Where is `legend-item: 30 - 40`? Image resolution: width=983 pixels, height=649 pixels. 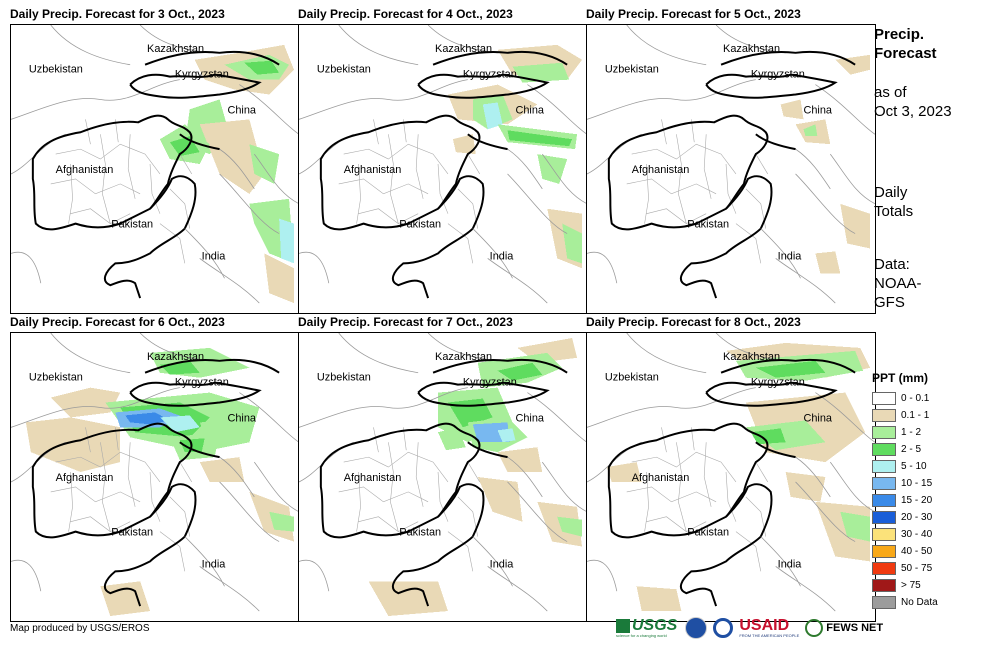 legend-item: 30 - 40 is located at coordinates (905, 534).